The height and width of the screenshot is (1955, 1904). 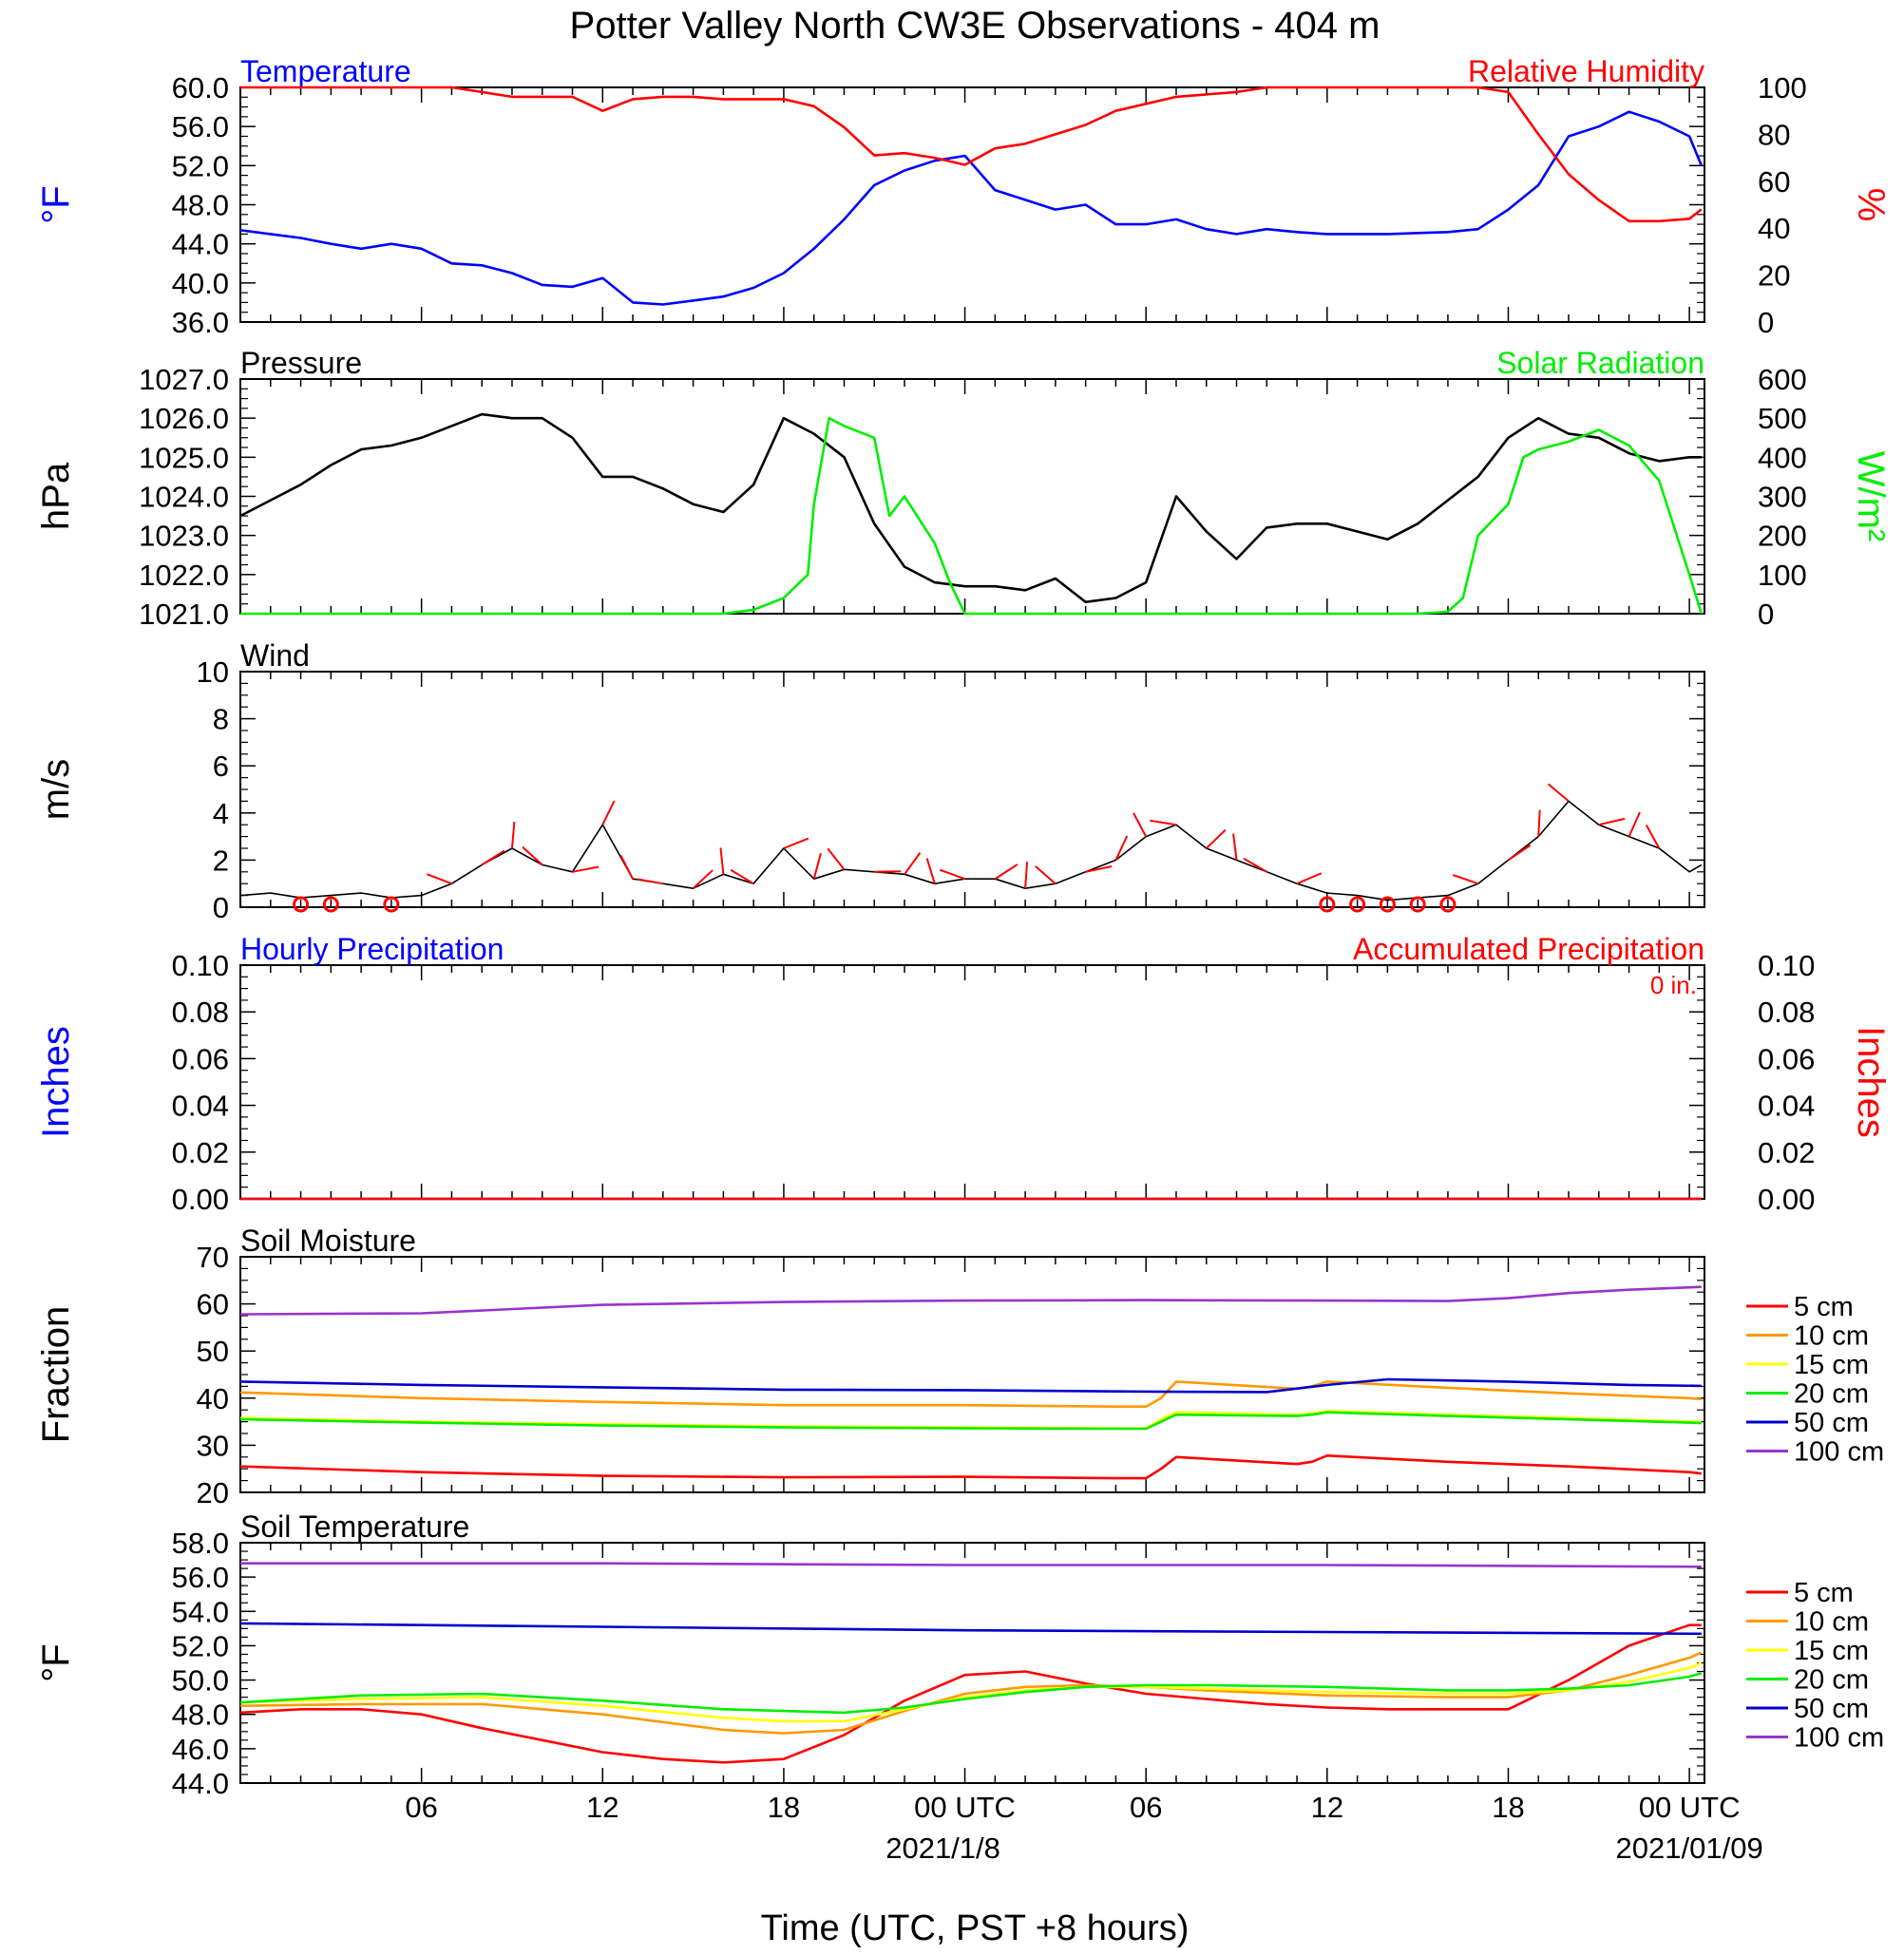 What do you see at coordinates (200, 1058) in the screenshot?
I see `y-tick-label: 0.06` at bounding box center [200, 1058].